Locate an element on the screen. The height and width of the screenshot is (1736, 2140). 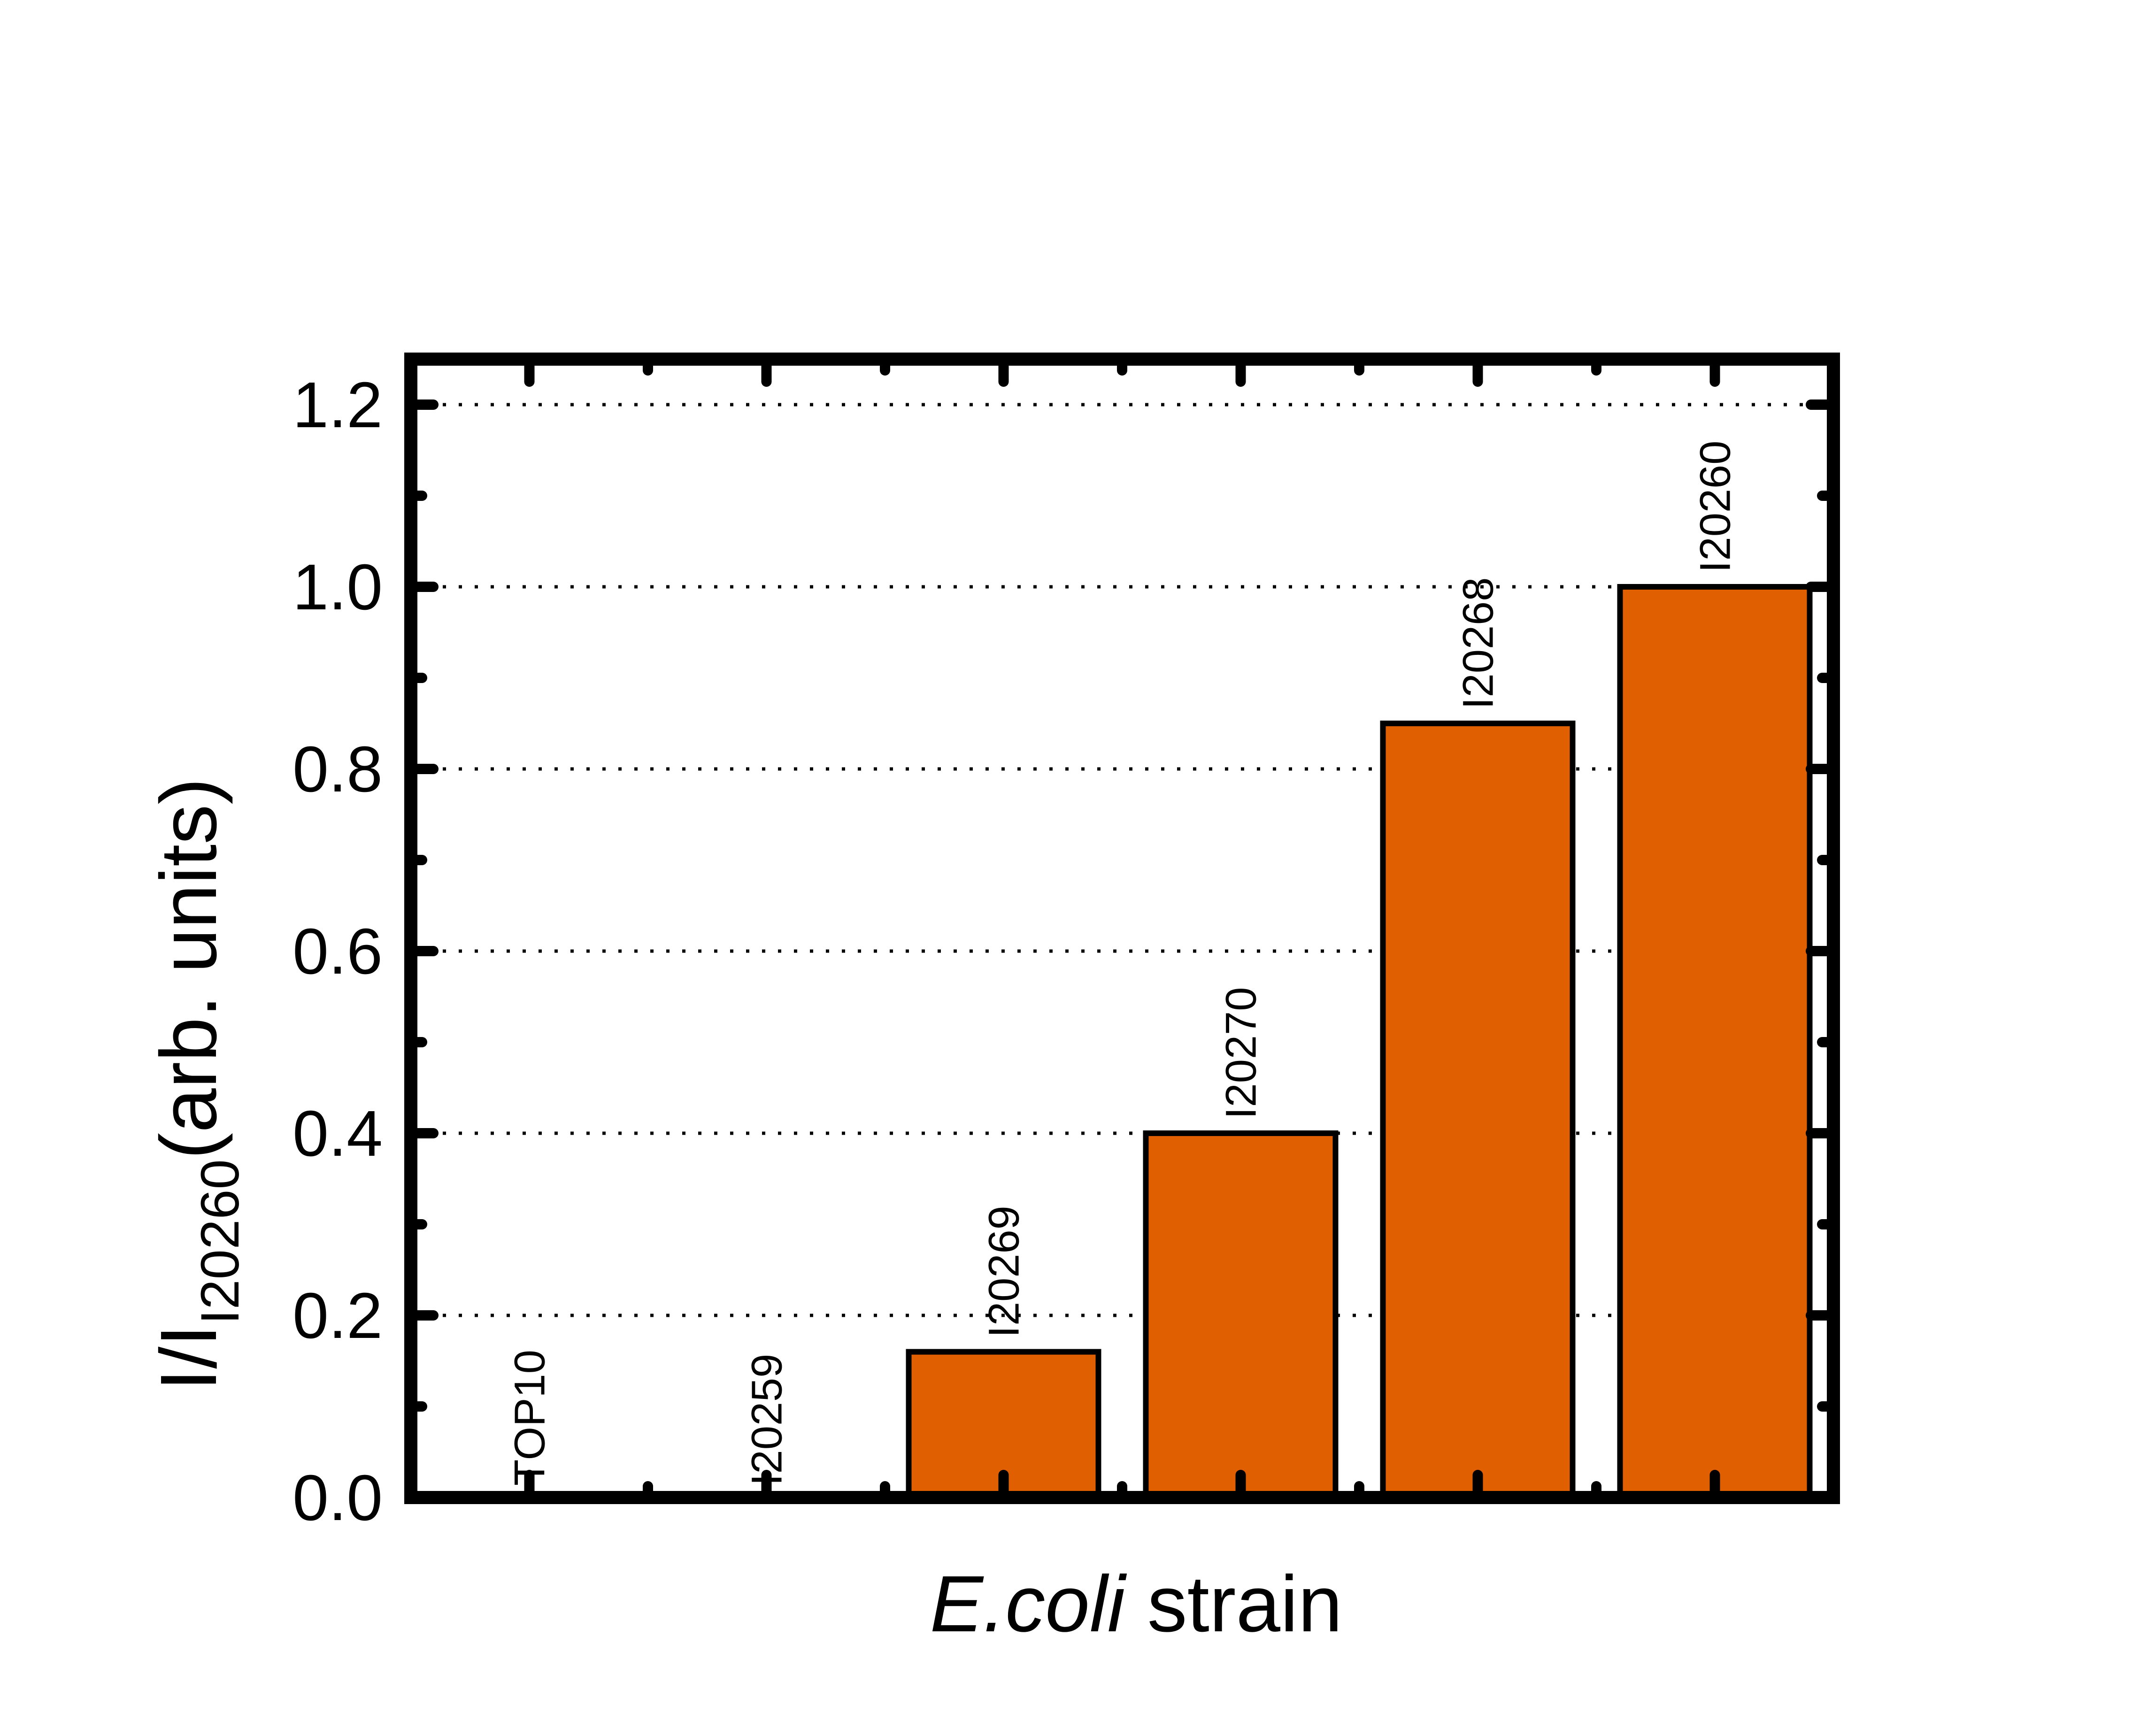
y-tick-label: 0.6 is located at coordinates (338, 951).